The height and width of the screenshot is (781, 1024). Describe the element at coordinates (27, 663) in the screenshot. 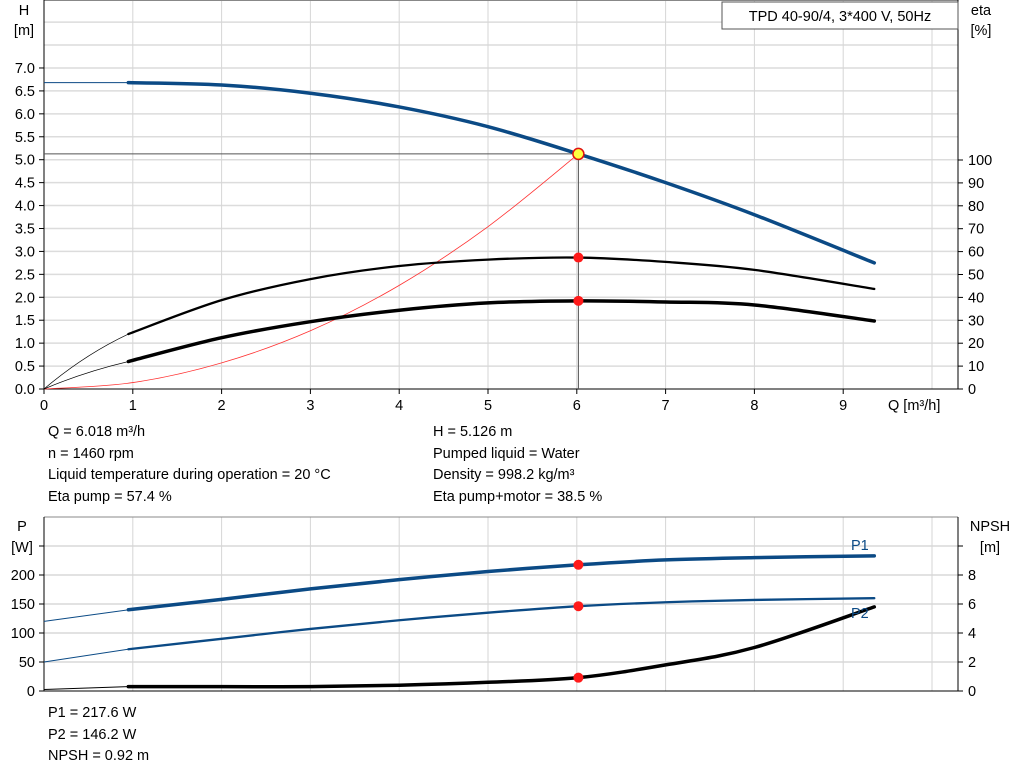

I see `y-tick-label: 50` at that location.